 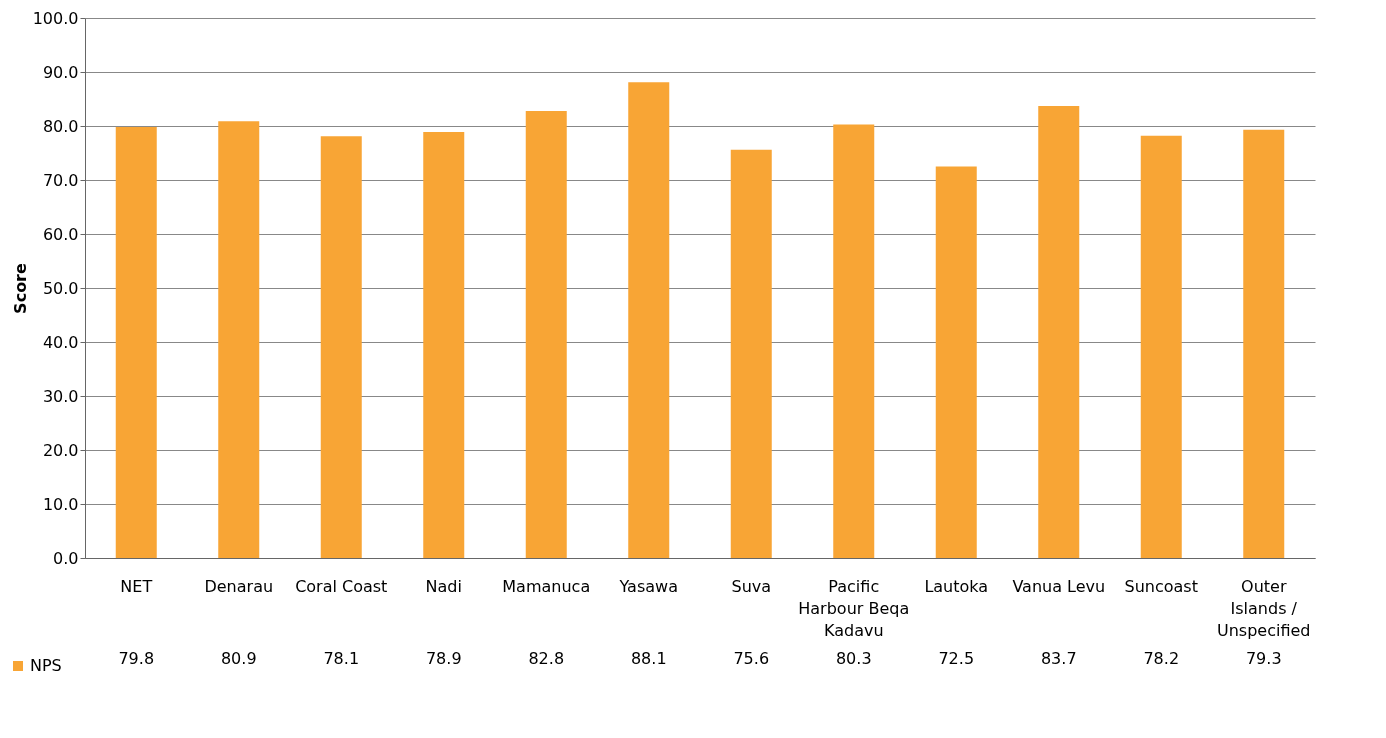 What do you see at coordinates (60, 180) in the screenshot?
I see `y-tick-label: 70.0` at bounding box center [60, 180].